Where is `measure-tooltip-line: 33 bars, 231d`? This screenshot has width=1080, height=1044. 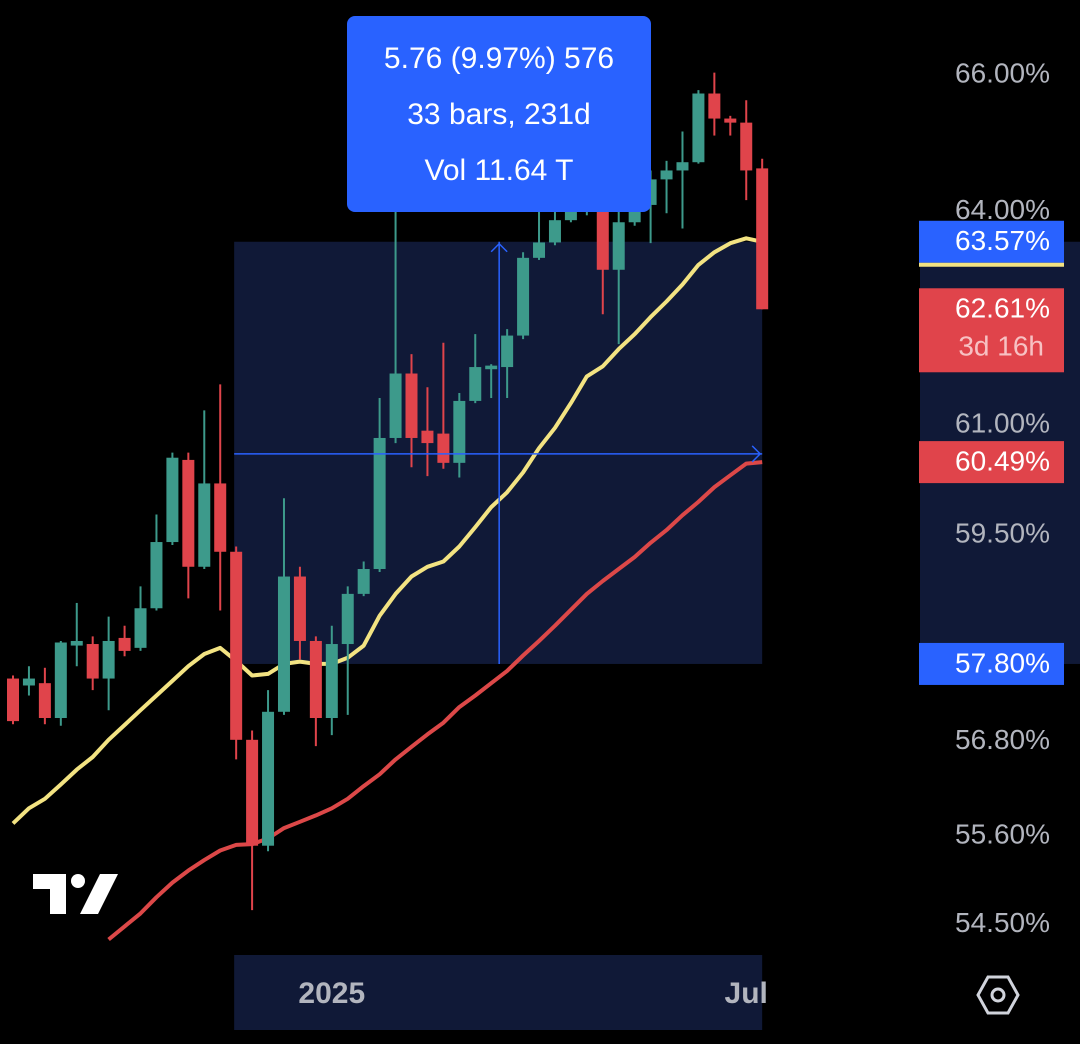
measure-tooltip-line: 33 bars, 231d is located at coordinates (498, 114).